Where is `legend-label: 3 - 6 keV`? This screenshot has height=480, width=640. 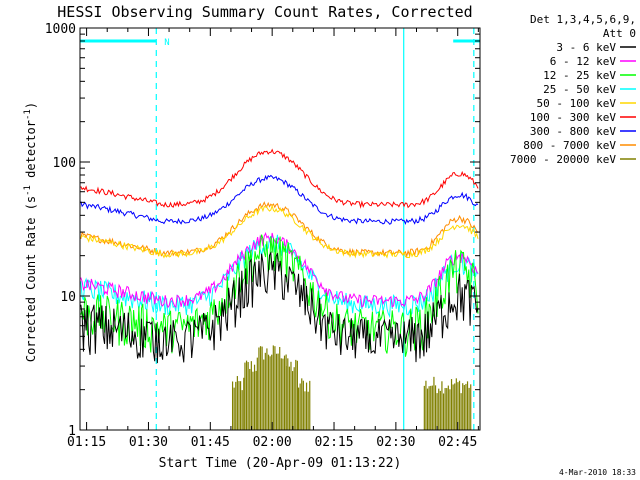
legend-label: 3 - 6 keV is located at coordinates (586, 47).